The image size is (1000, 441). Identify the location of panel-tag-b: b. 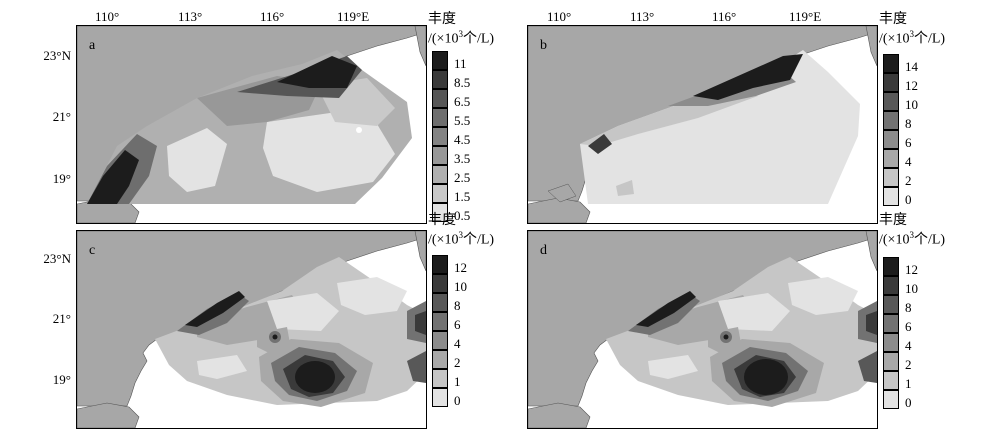
(543, 45).